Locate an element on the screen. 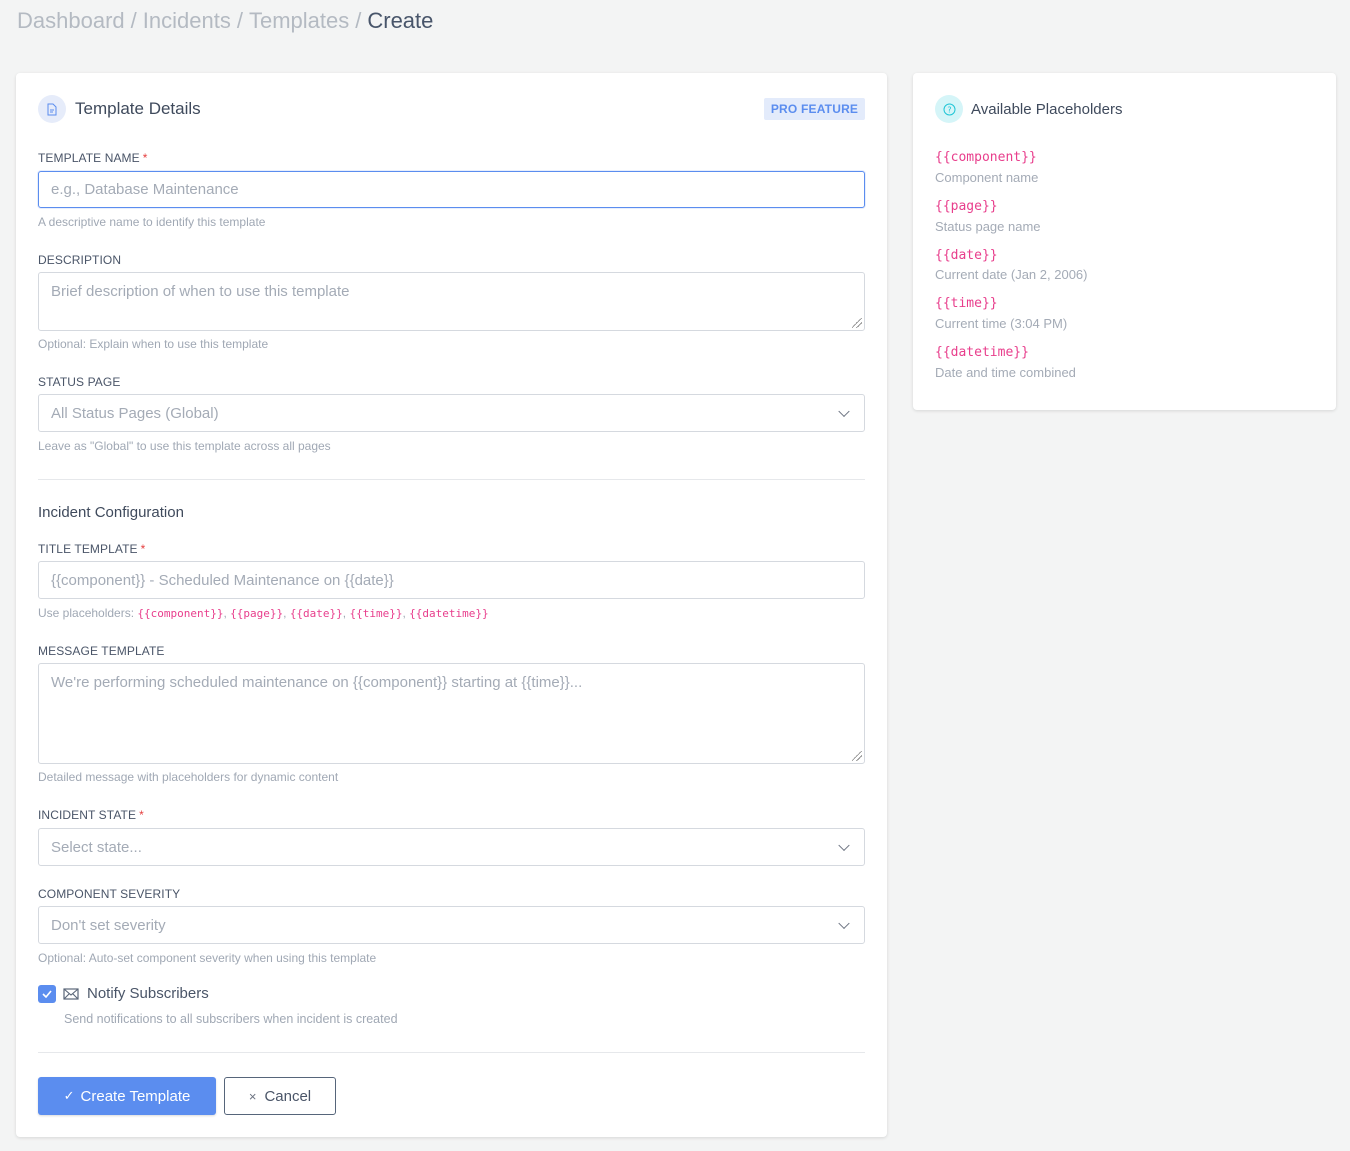 This screenshot has height=1151, width=1350. title-template-label: TITLE TEMPLATE * is located at coordinates (92, 549).